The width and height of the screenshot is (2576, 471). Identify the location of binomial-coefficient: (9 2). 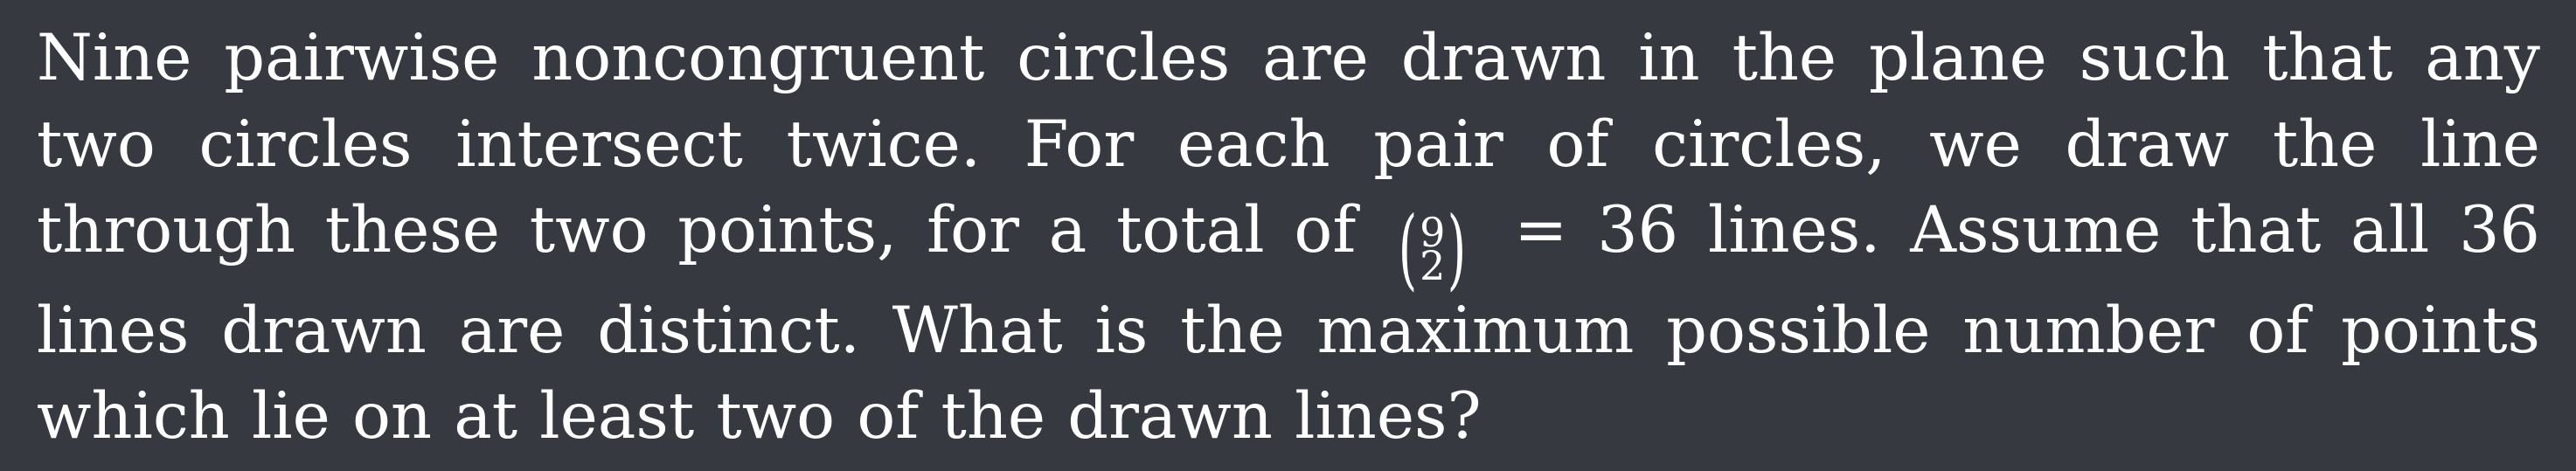
(1432, 248).